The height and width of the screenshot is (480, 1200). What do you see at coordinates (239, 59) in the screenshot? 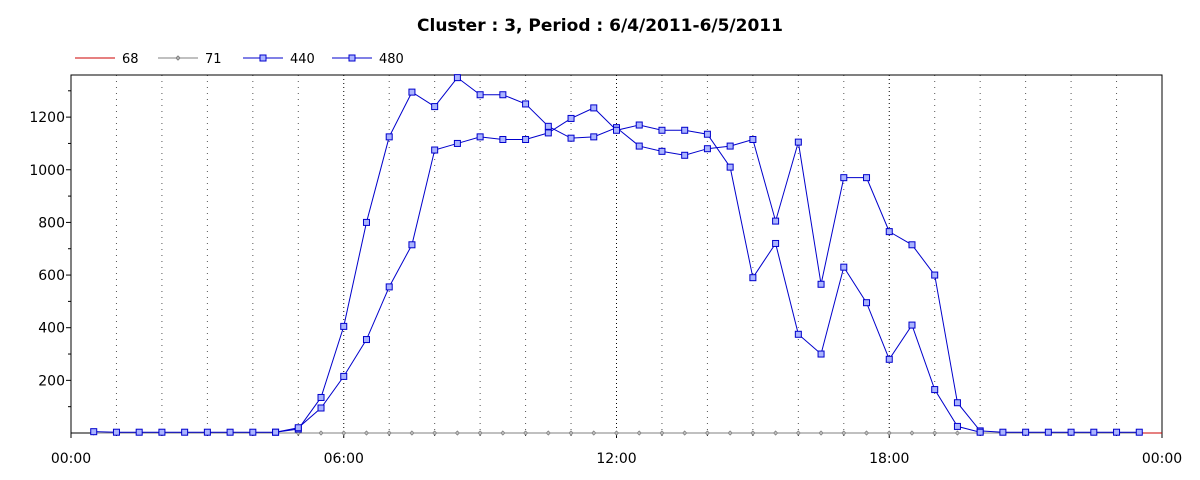
I see `legend: 68 71 440 480` at bounding box center [239, 59].